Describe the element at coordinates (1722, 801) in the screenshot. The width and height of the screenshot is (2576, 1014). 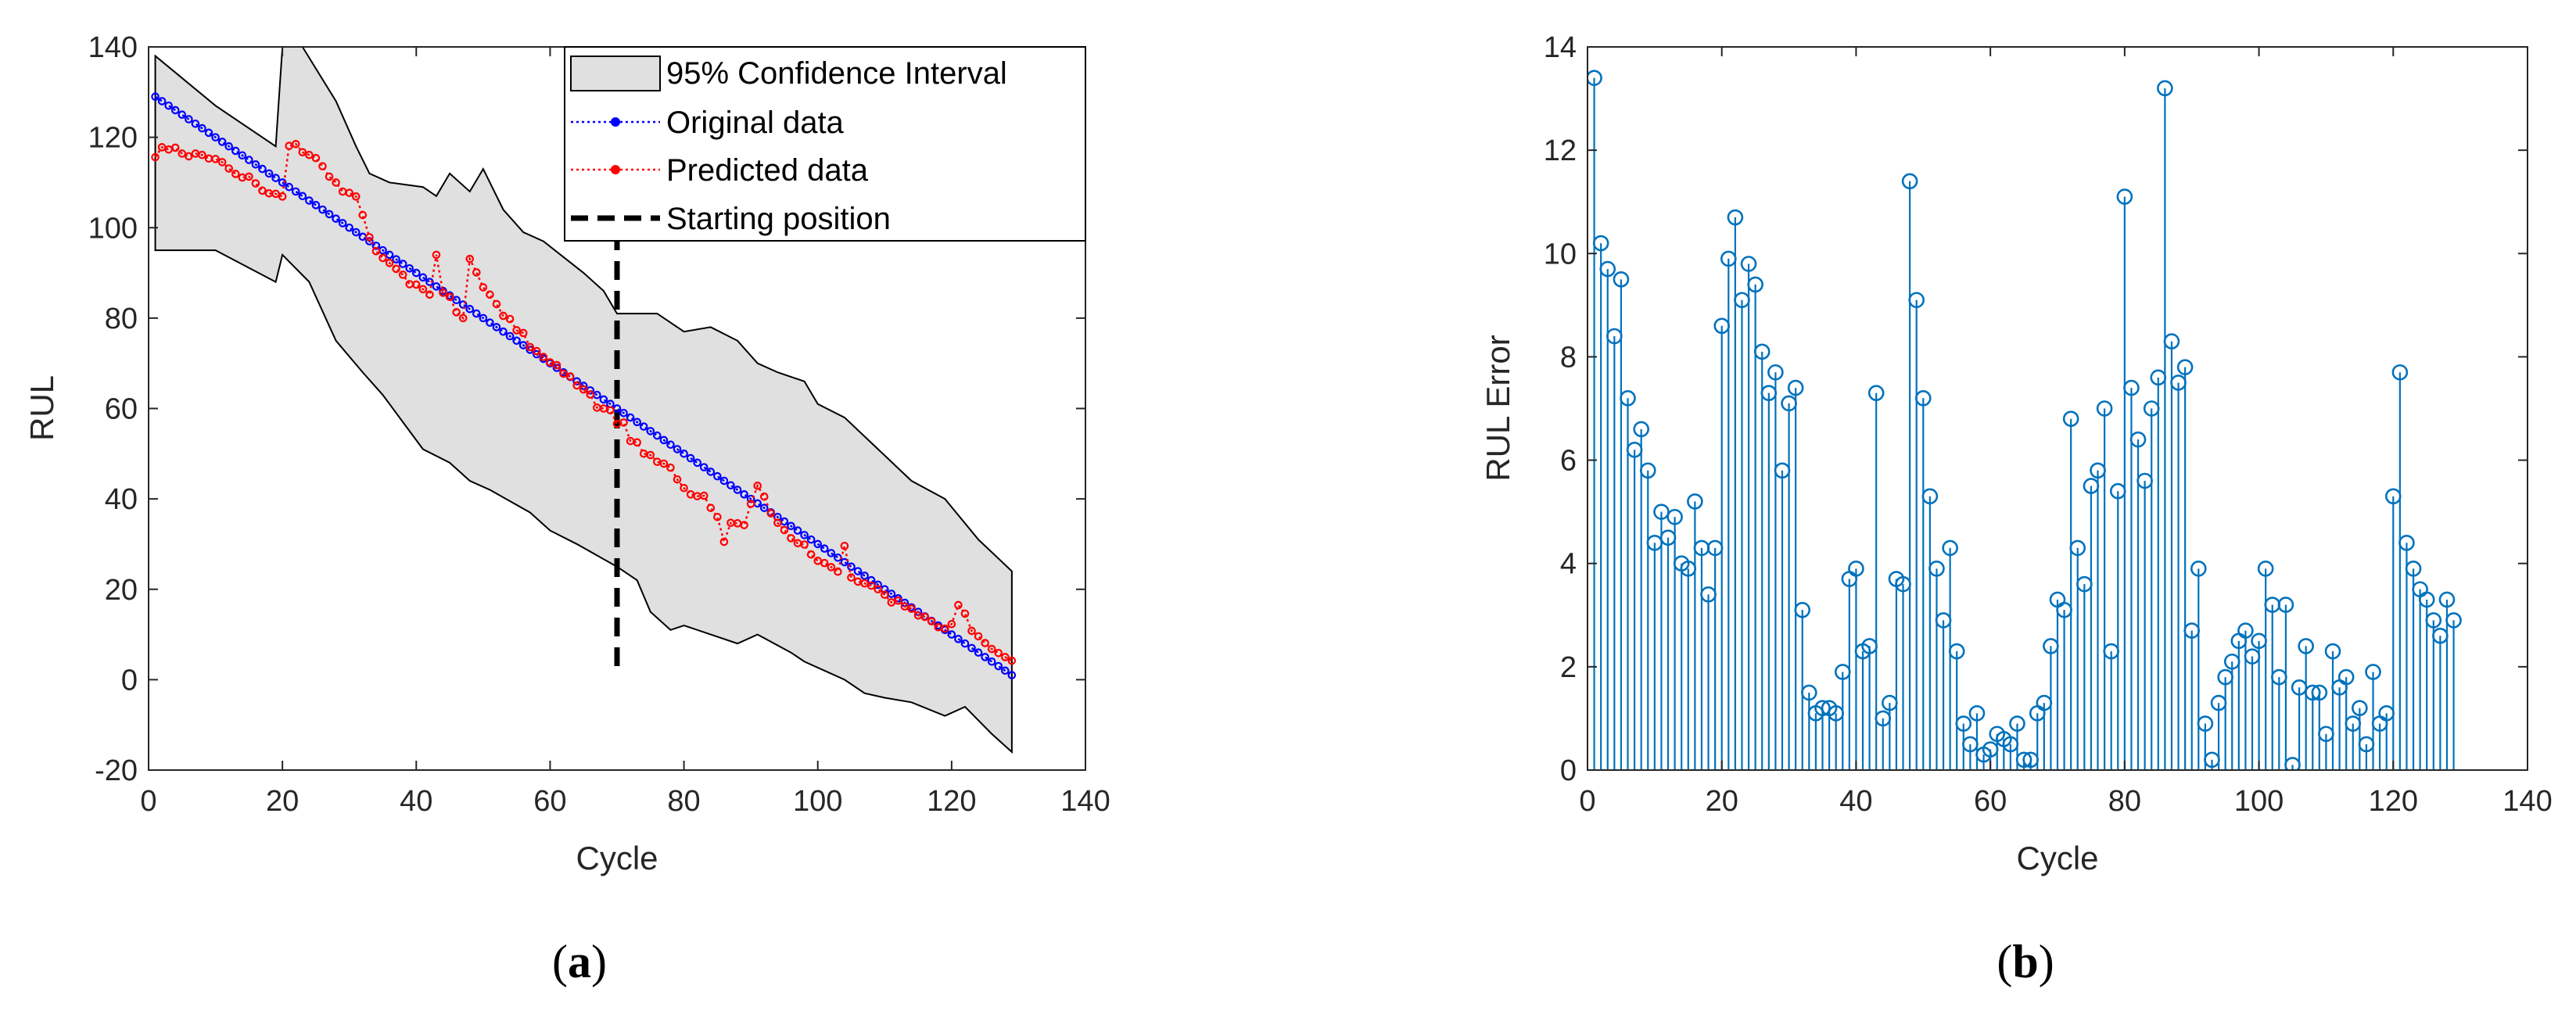
I see `panel-b-x-tick-label: 20` at that location.